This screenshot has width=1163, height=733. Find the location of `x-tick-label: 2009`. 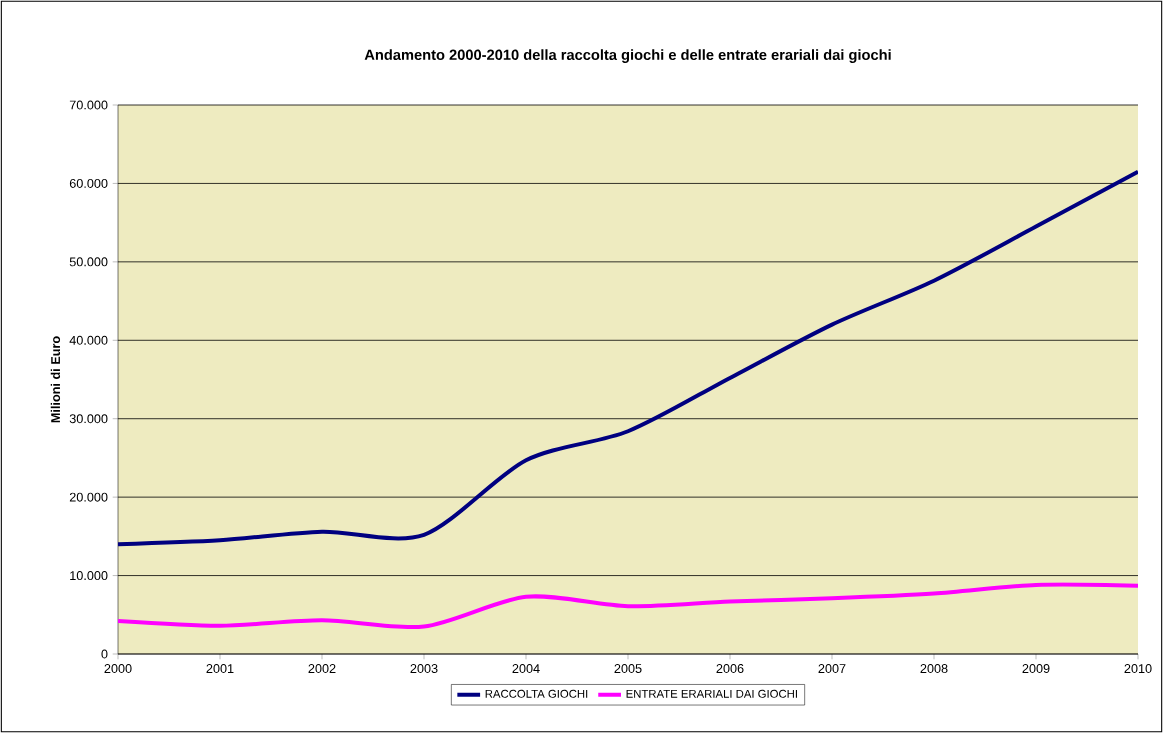

x-tick-label: 2009 is located at coordinates (1036, 669).